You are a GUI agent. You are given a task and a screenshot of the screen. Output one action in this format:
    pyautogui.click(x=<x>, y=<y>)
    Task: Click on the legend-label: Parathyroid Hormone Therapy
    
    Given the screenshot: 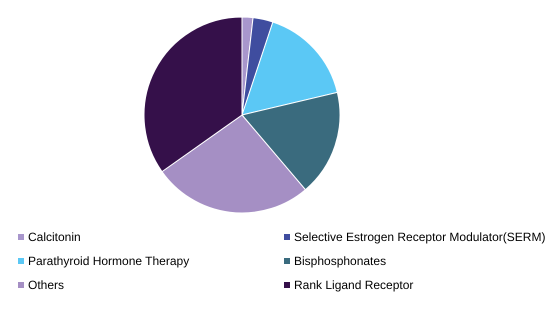 What is the action you would take?
    pyautogui.click(x=109, y=261)
    